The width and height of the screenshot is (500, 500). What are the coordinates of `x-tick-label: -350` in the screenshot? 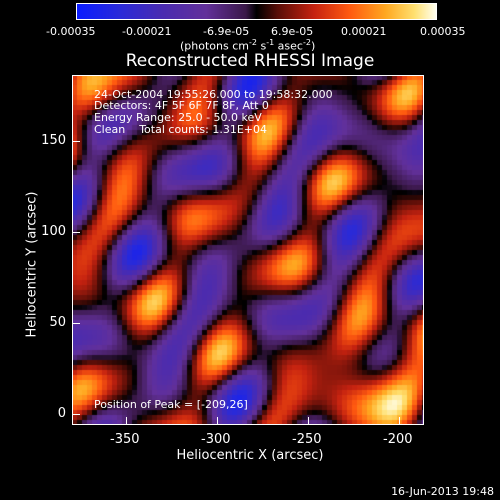 It's located at (125, 439).